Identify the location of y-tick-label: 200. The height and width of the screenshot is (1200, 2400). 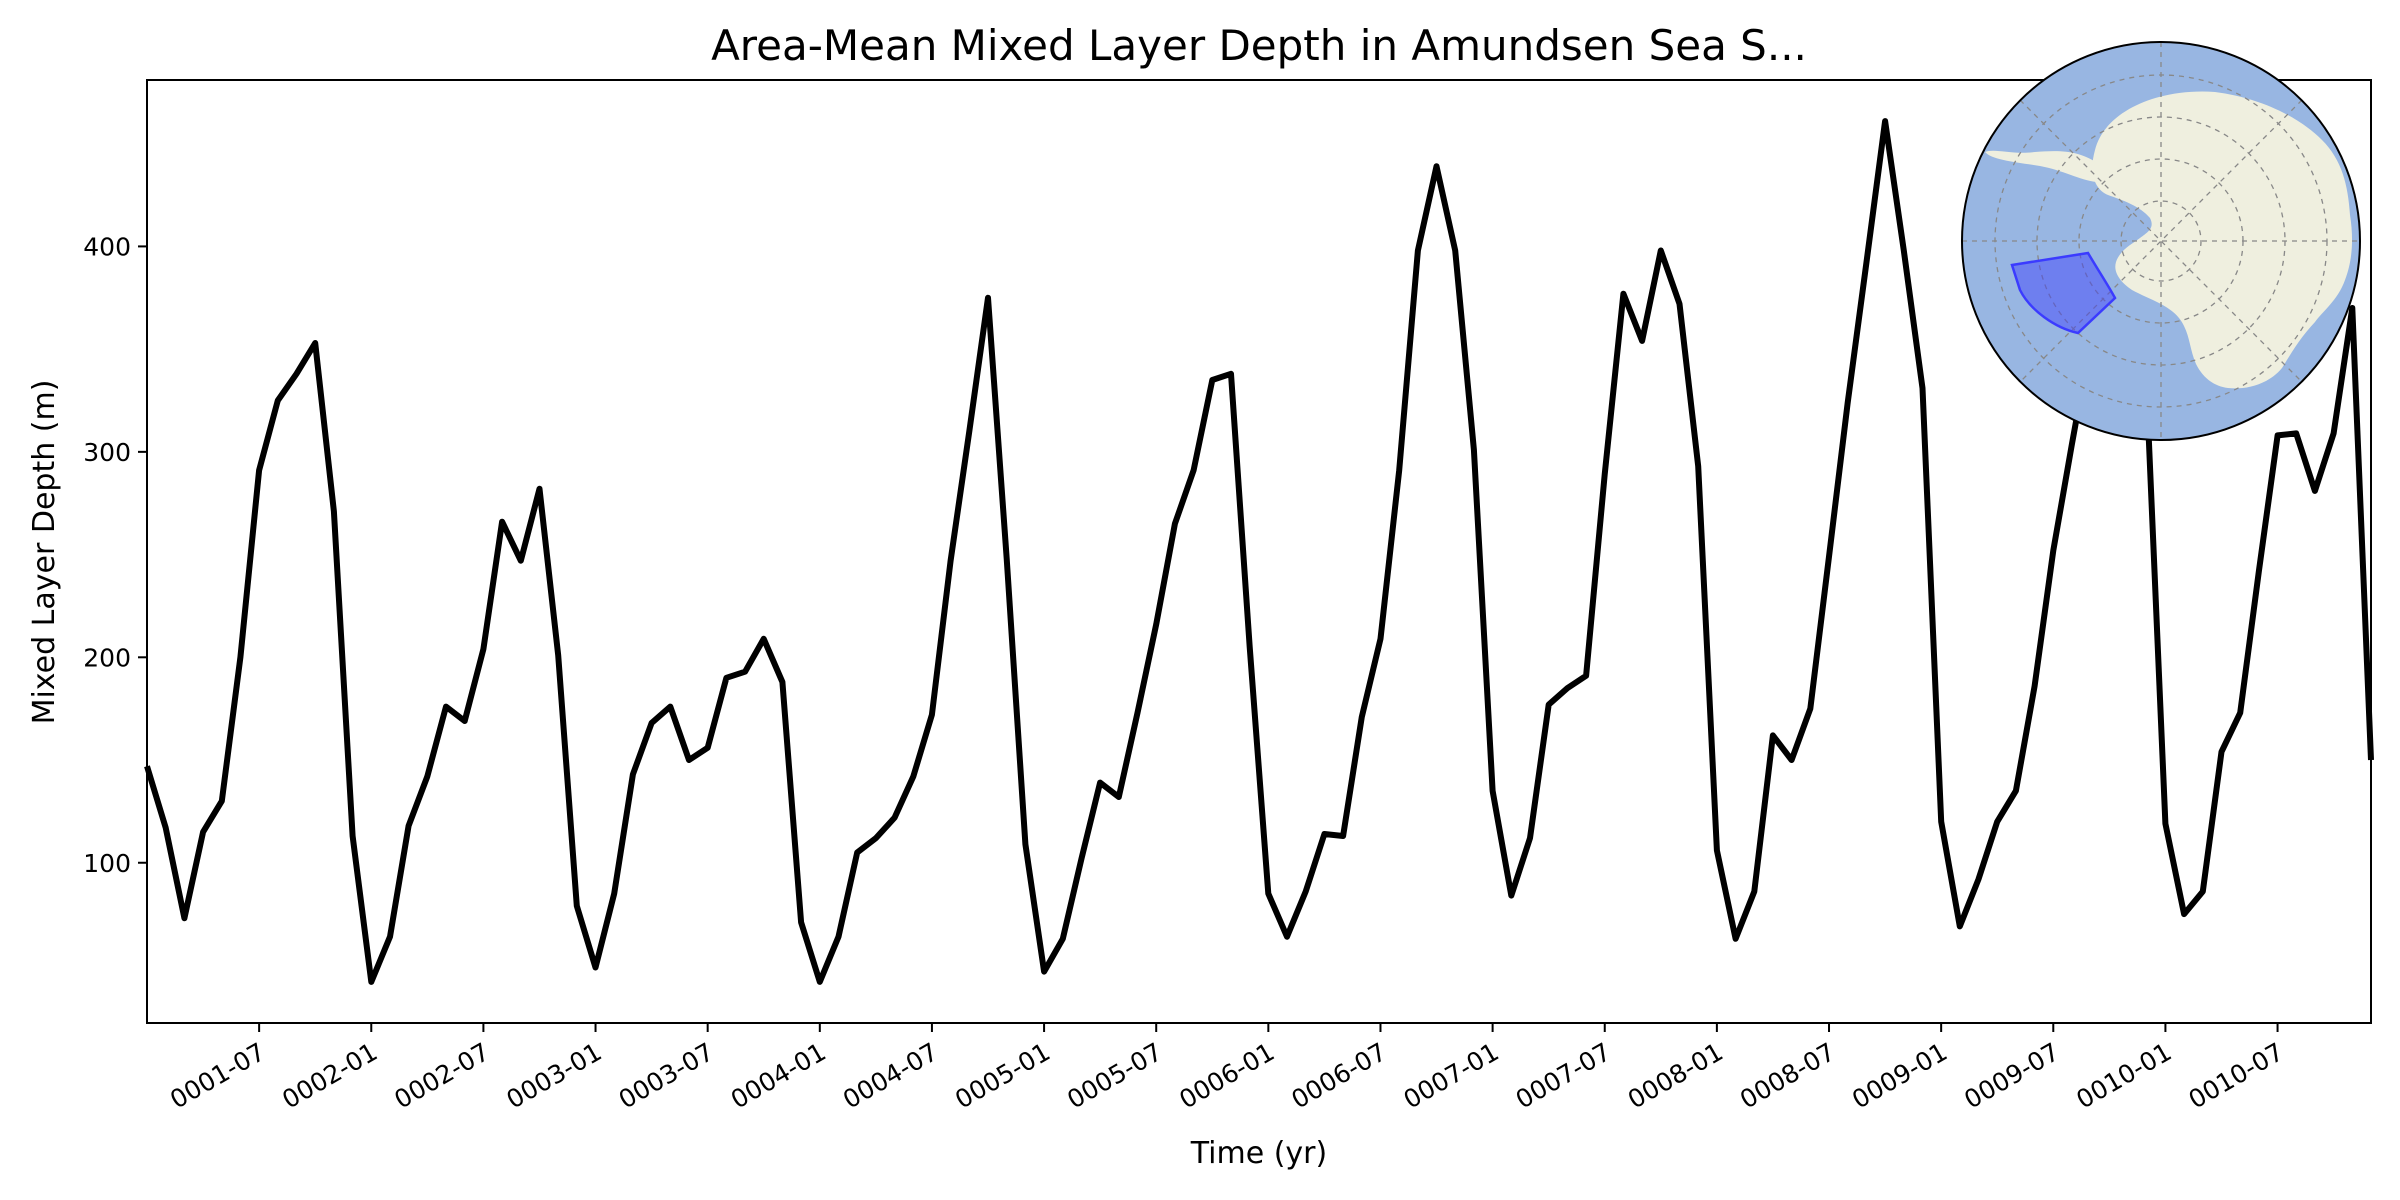
(107, 657).